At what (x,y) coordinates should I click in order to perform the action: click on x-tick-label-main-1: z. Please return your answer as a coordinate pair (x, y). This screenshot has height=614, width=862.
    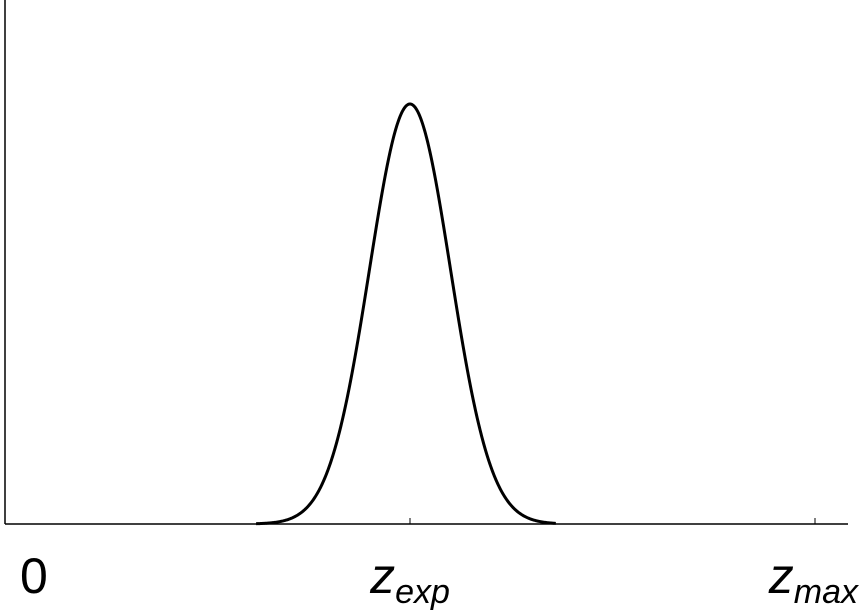
    Looking at the image, I should click on (382, 576).